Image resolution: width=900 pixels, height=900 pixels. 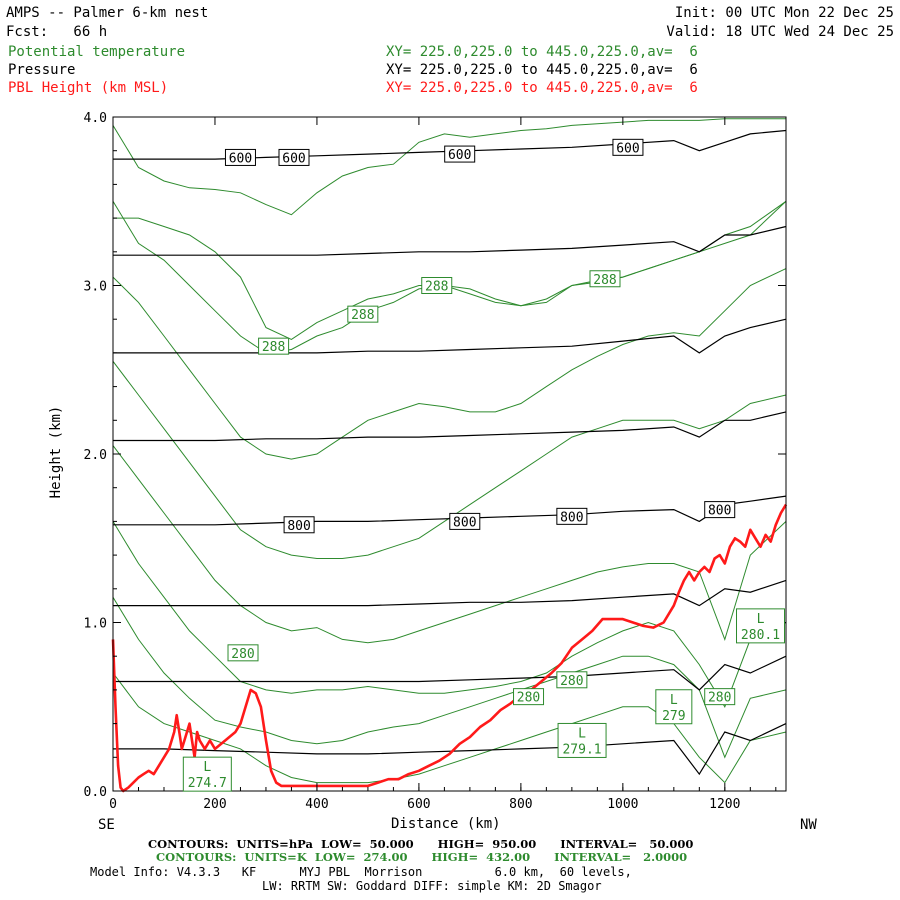 I want to click on field-xy-pbl: XY= 225.0,225.0 to 445.0,225.0,av= 6, so click(x=542, y=88).